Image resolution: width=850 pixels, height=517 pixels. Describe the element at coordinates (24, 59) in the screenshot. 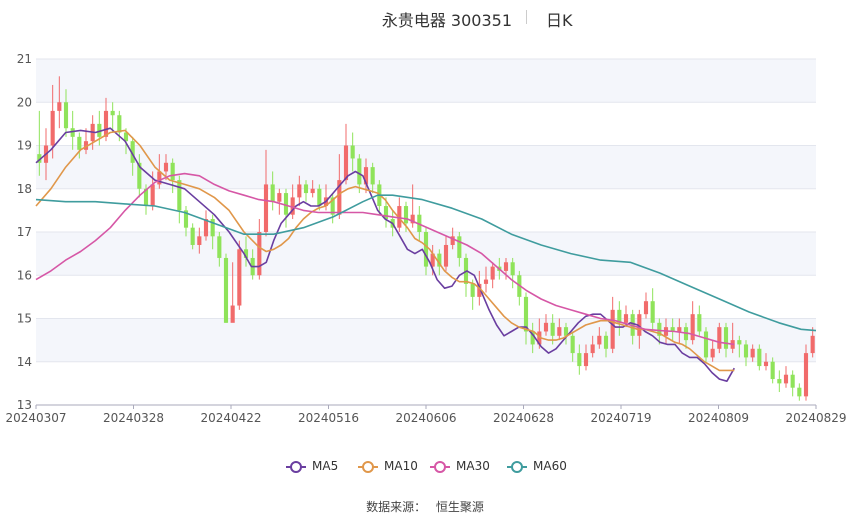

I see `y-tick-label: 21` at that location.